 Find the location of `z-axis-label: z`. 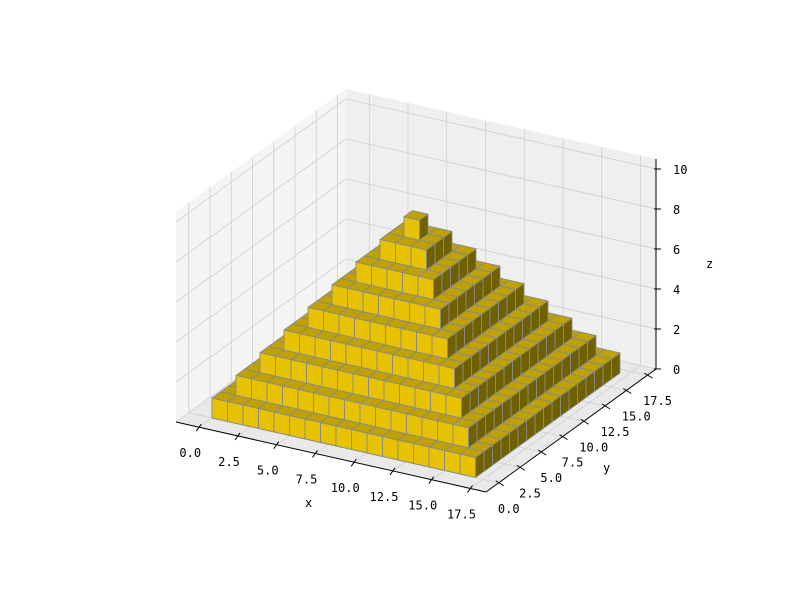

z-axis-label: z is located at coordinates (709, 264).